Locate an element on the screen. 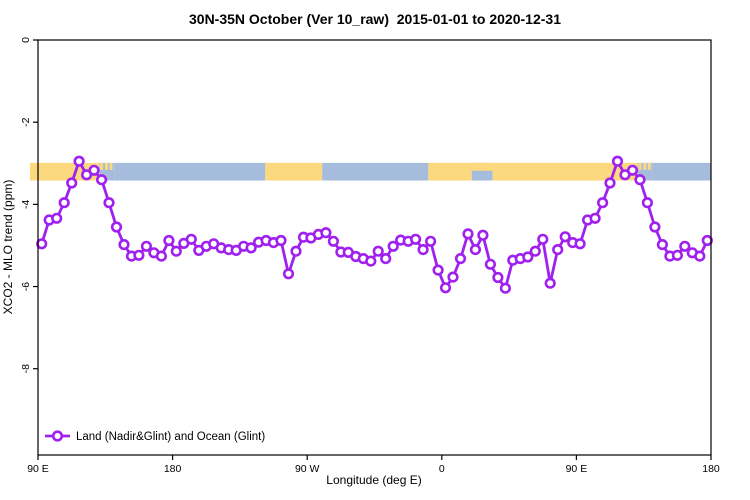 The height and width of the screenshot is (500, 750). legend: Land (Nadir&Glint) and Ocean (Glint) is located at coordinates (155, 436).